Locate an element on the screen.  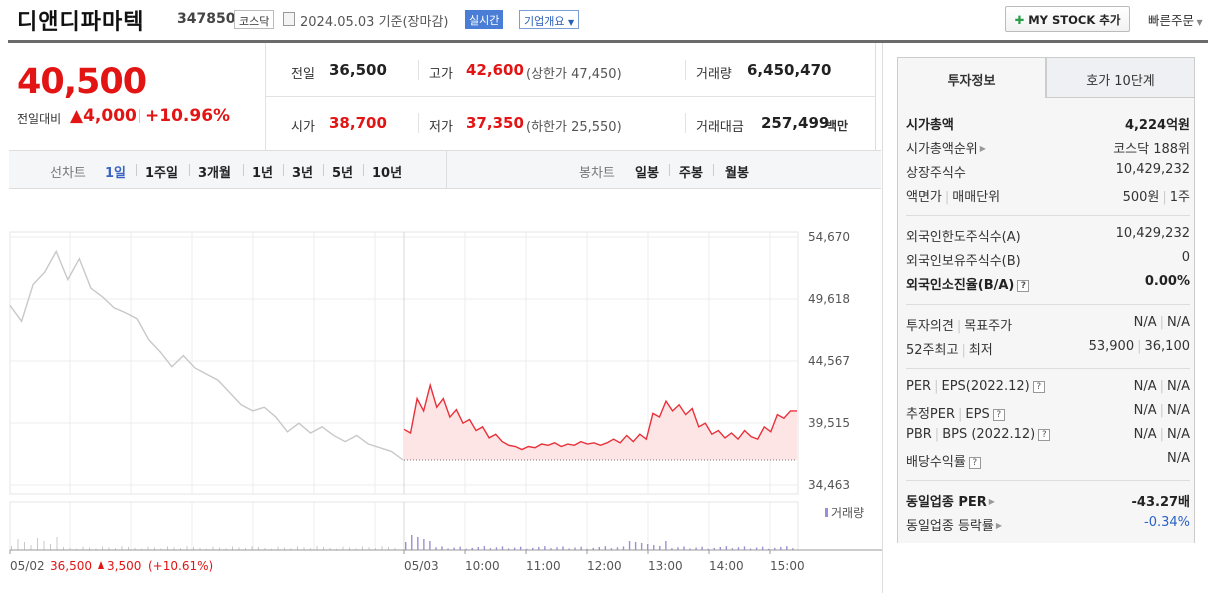
opinion-label: 투자의견 | 목표주가 is located at coordinates (959, 326).